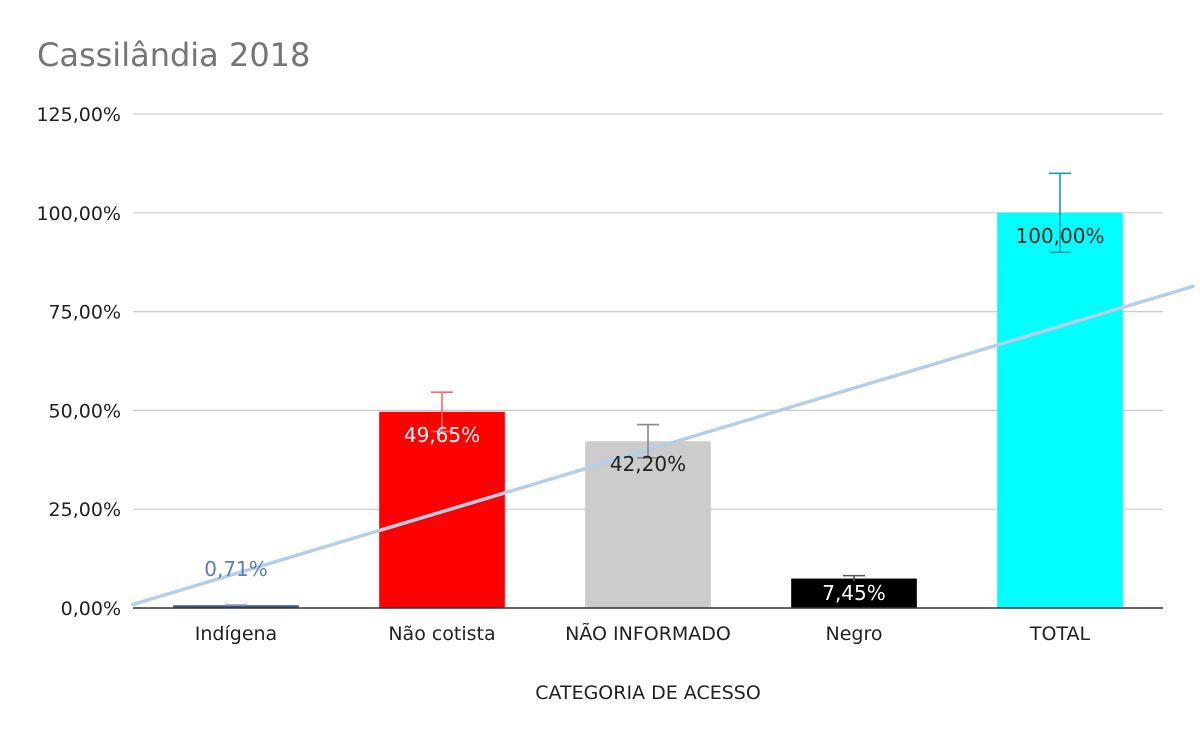 The image size is (1200, 741). I want to click on x-tick-label: Não cotista, so click(441, 634).